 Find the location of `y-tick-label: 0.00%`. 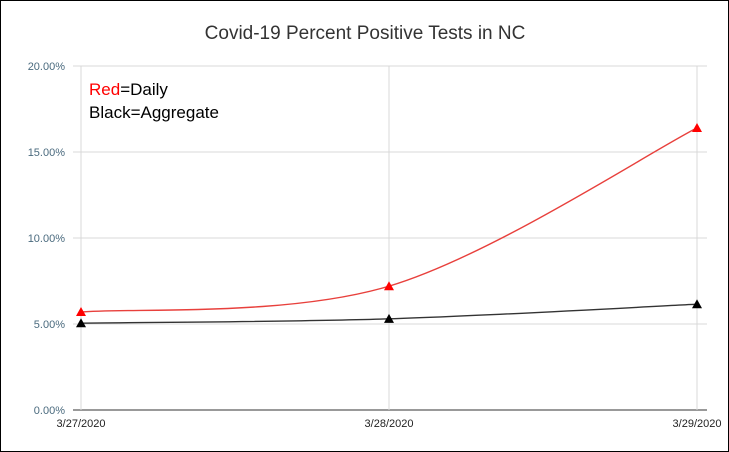

y-tick-label: 0.00% is located at coordinates (49, 411).